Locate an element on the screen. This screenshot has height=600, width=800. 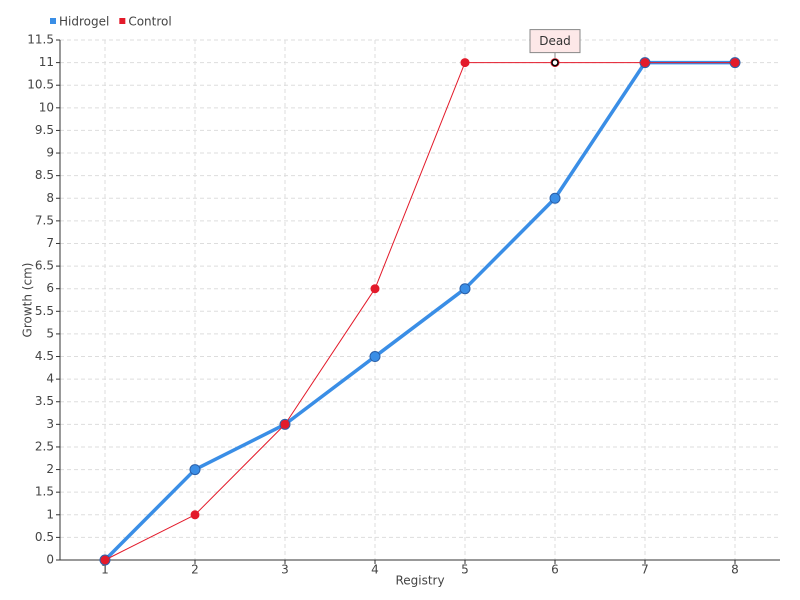
y-tick-label: 2 is located at coordinates (50, 469).